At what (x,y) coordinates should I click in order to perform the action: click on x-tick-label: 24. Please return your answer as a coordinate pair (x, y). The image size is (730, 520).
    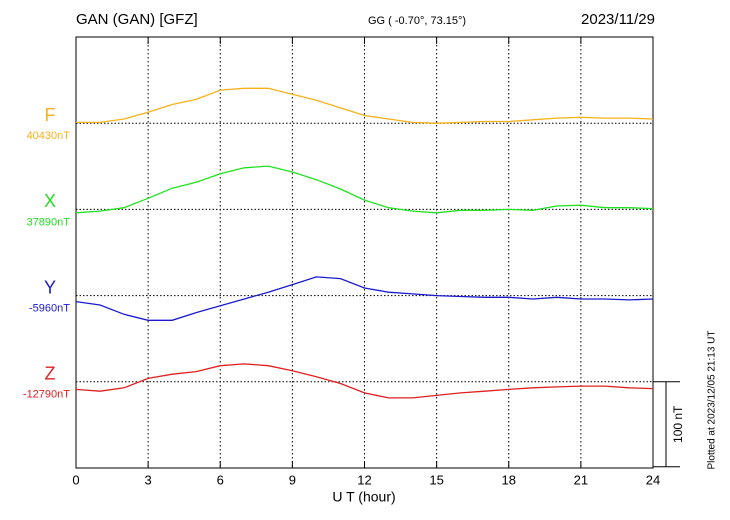
    Looking at the image, I should click on (653, 479).